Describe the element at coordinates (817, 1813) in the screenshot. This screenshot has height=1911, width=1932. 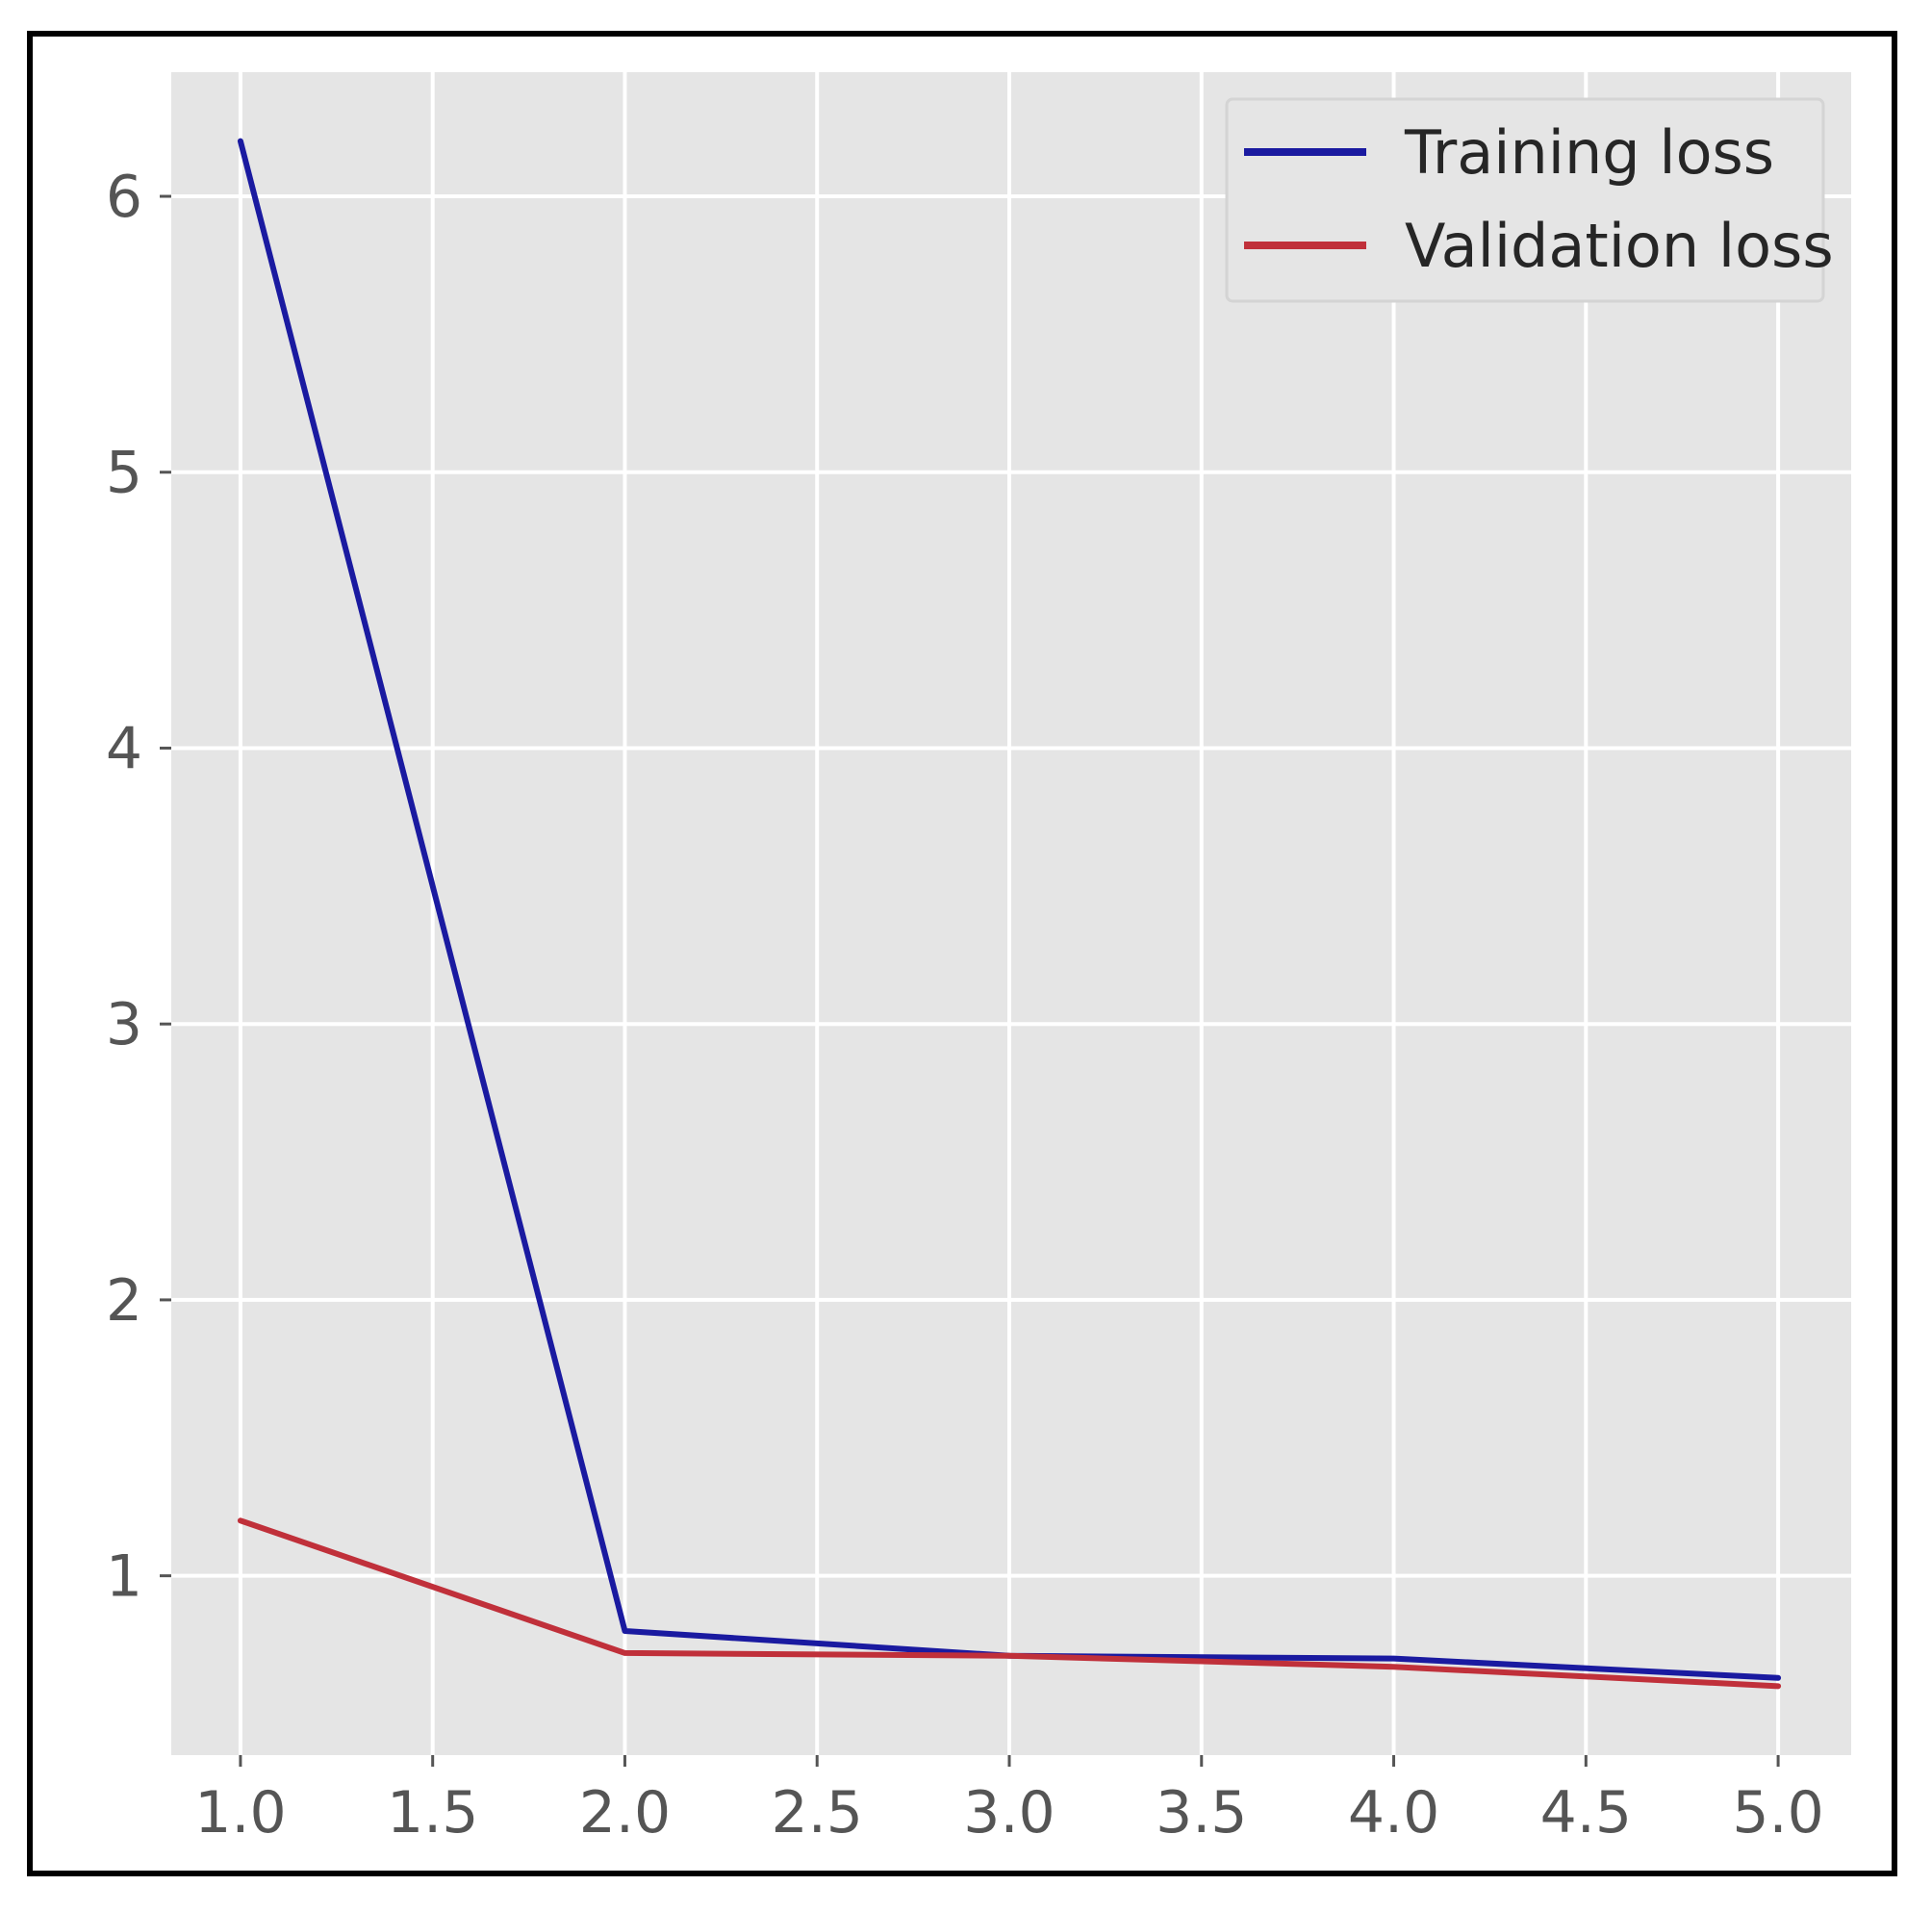
I see `x-tick-label: 2.5` at that location.